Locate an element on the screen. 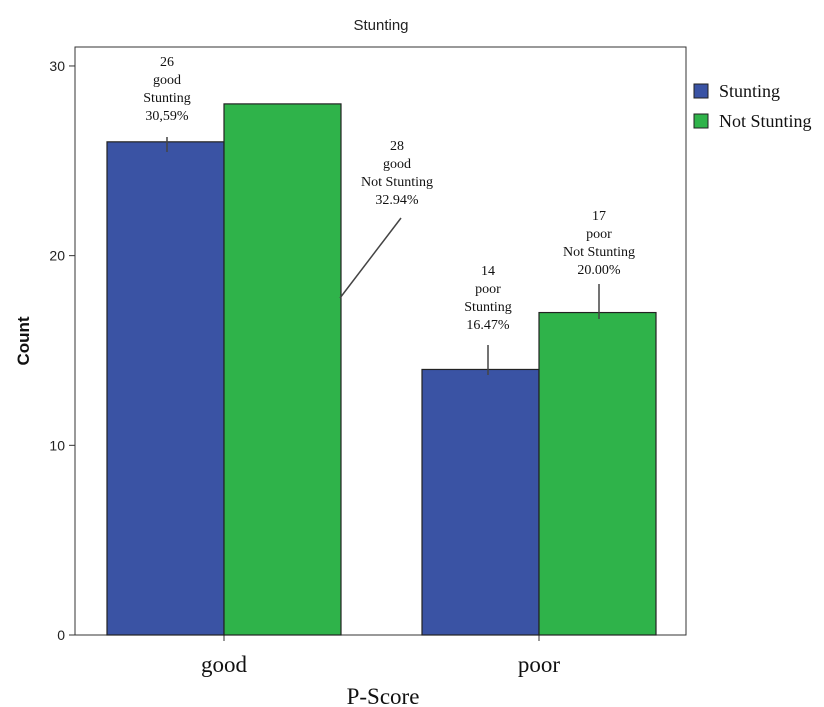 The height and width of the screenshot is (707, 824). data-label-1-line-3: 32.94% is located at coordinates (397, 200).